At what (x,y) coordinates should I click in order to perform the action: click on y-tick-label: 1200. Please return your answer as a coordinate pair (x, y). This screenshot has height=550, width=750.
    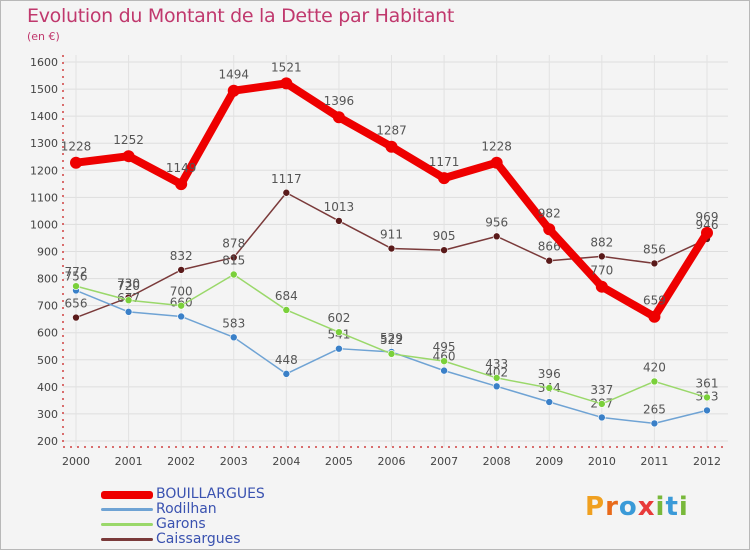
    Looking at the image, I should click on (44, 170).